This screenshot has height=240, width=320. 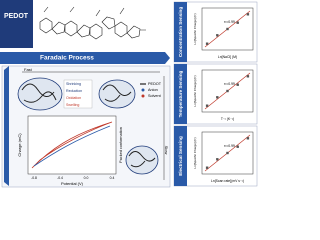 I want to click on packed-label: Packed conformation, so click(x=121, y=145).